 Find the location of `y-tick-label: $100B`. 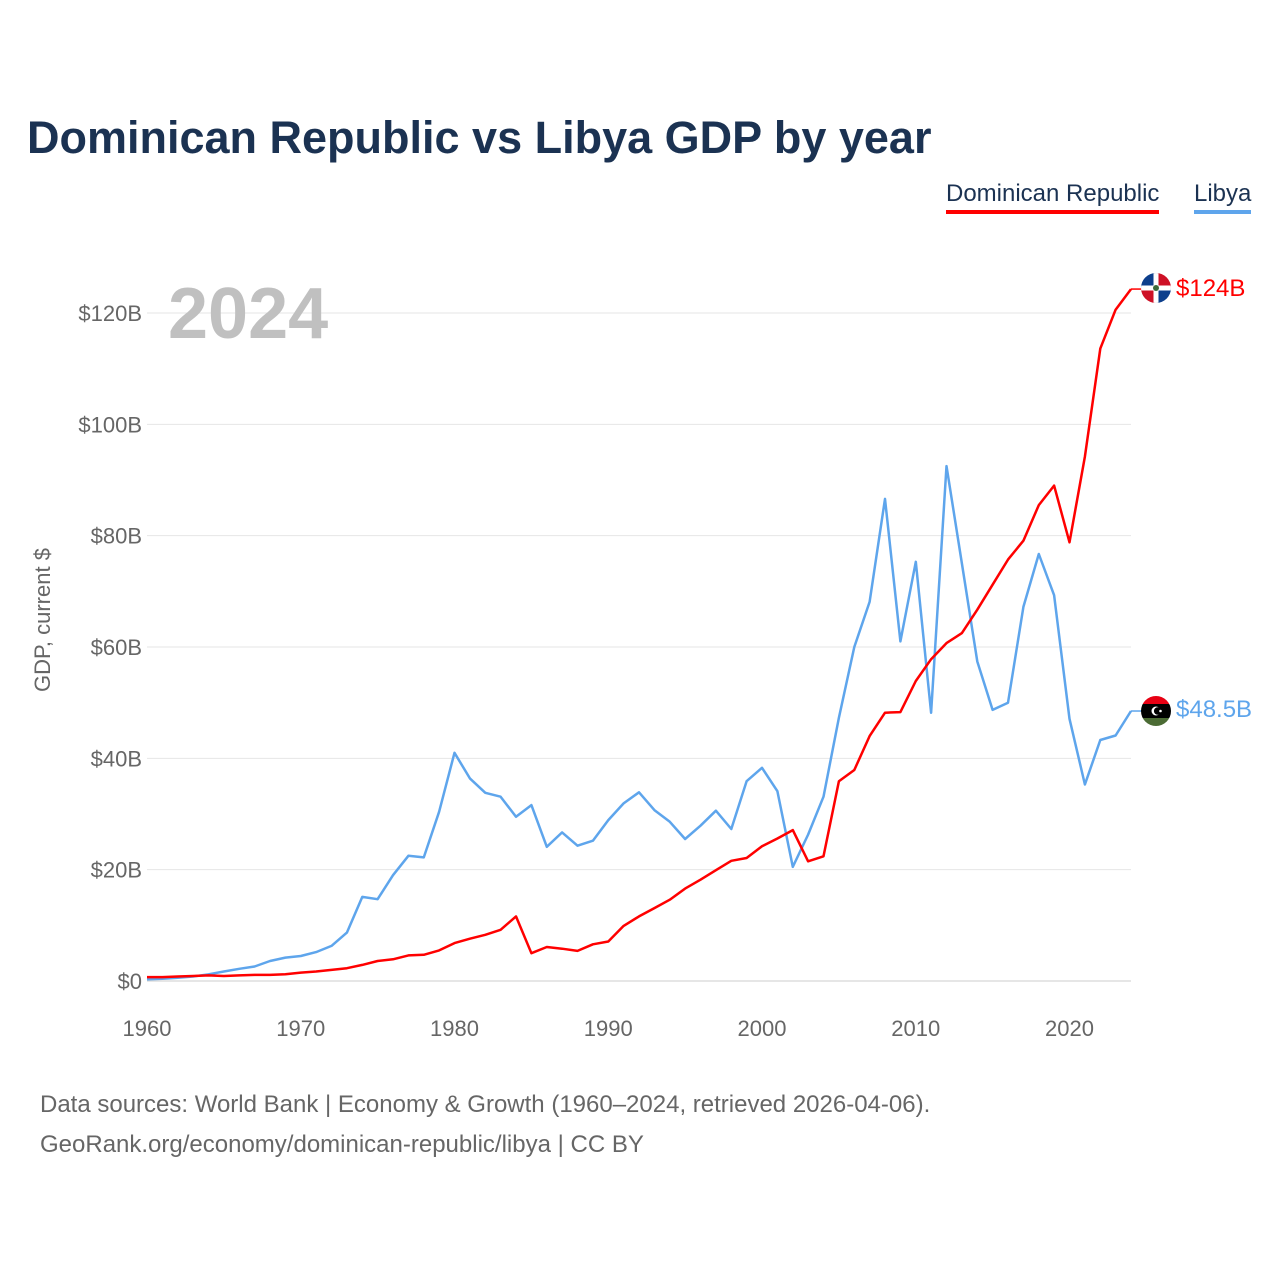

y-tick-label: $100B is located at coordinates (110, 424).